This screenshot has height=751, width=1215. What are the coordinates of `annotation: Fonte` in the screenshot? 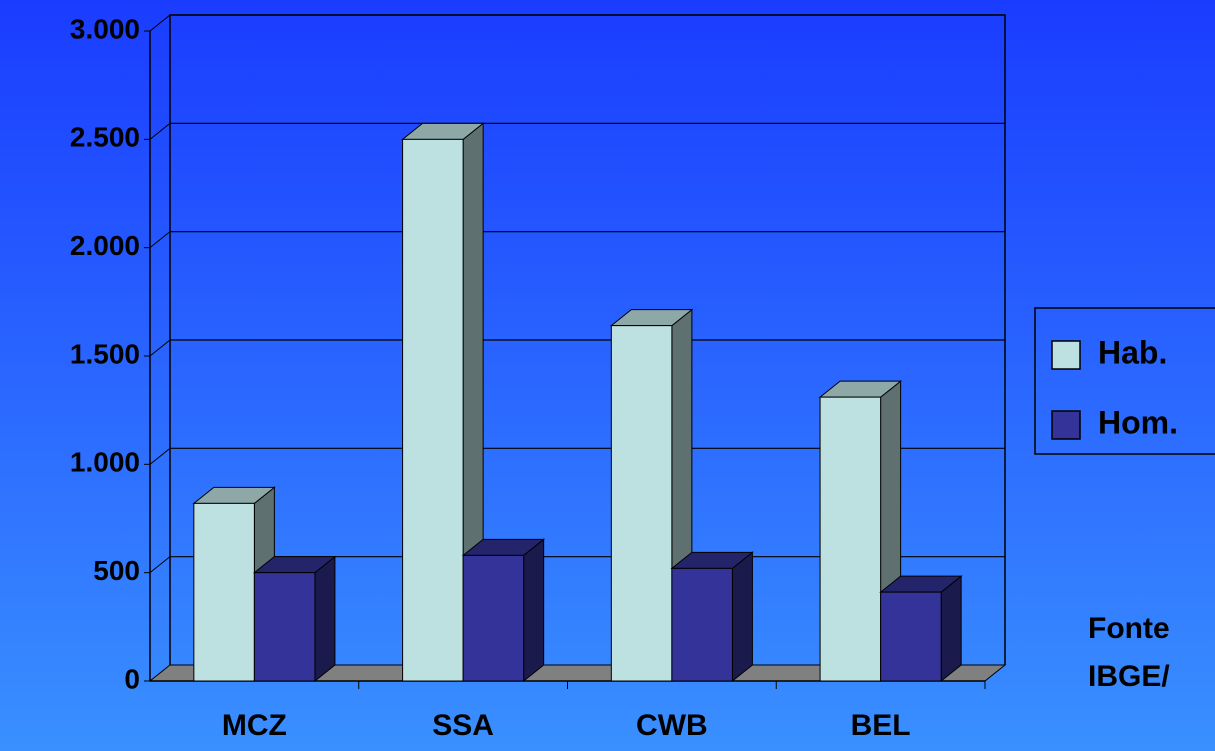 It's located at (1129, 628).